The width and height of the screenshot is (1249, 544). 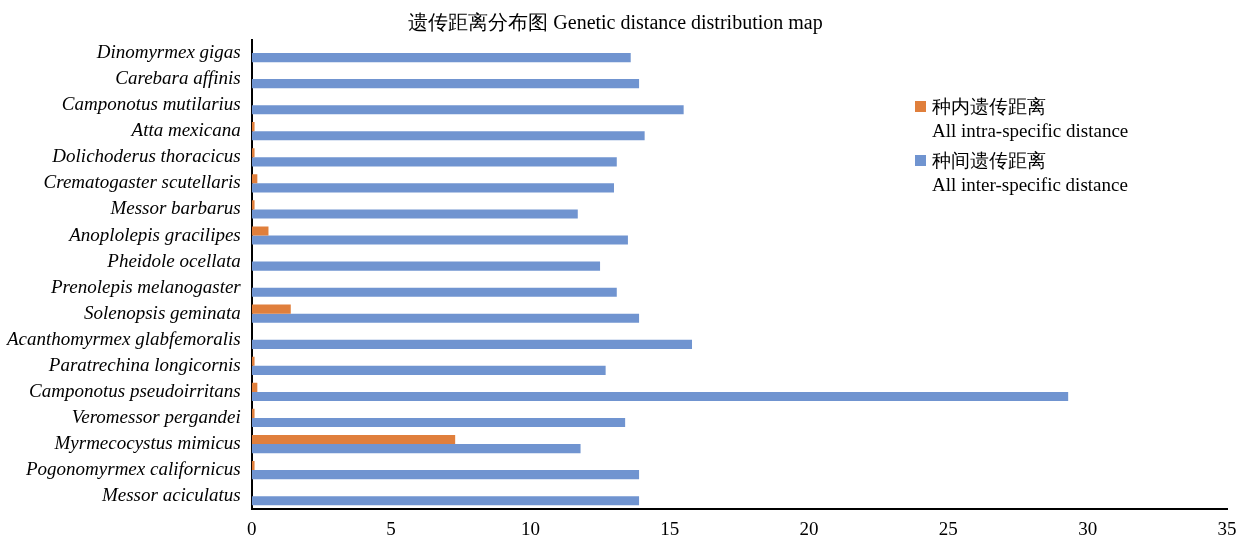 What do you see at coordinates (530, 528) in the screenshot?
I see `x-tick-label: 10` at bounding box center [530, 528].